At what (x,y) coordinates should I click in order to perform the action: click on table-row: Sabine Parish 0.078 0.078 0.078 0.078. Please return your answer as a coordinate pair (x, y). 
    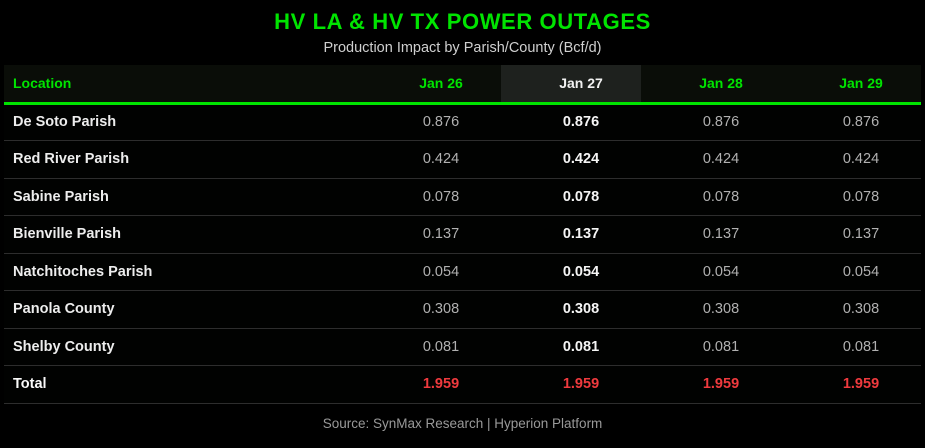
    Looking at the image, I should click on (462, 197).